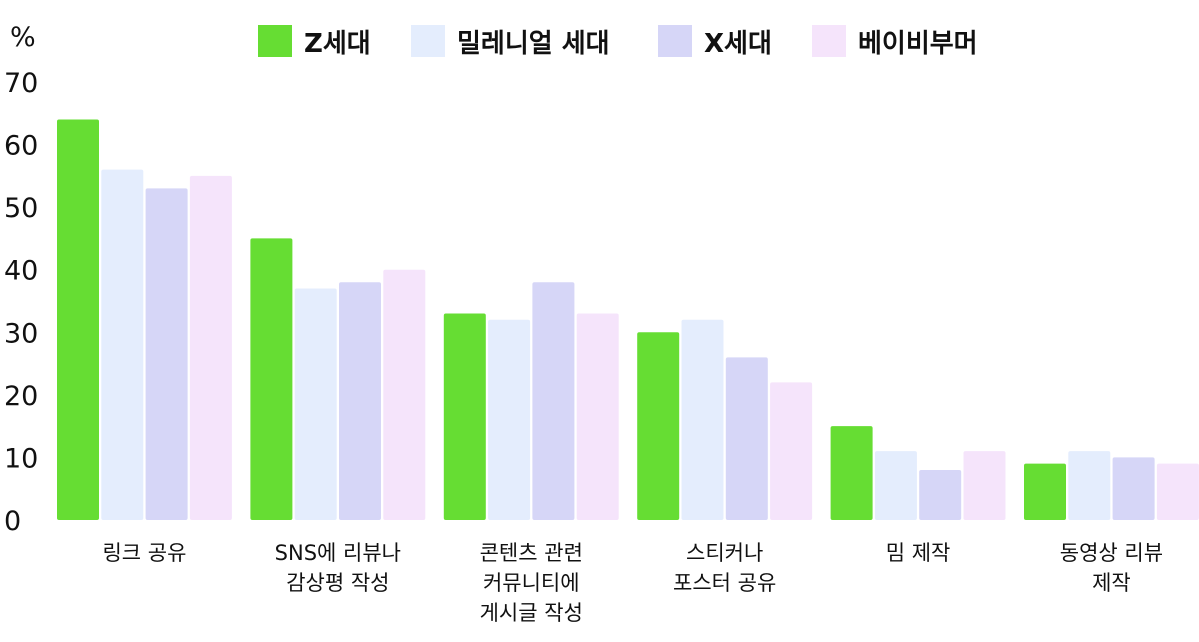 The width and height of the screenshot is (1199, 642). Describe the element at coordinates (21, 333) in the screenshot. I see `y-tick-label: 30` at that location.